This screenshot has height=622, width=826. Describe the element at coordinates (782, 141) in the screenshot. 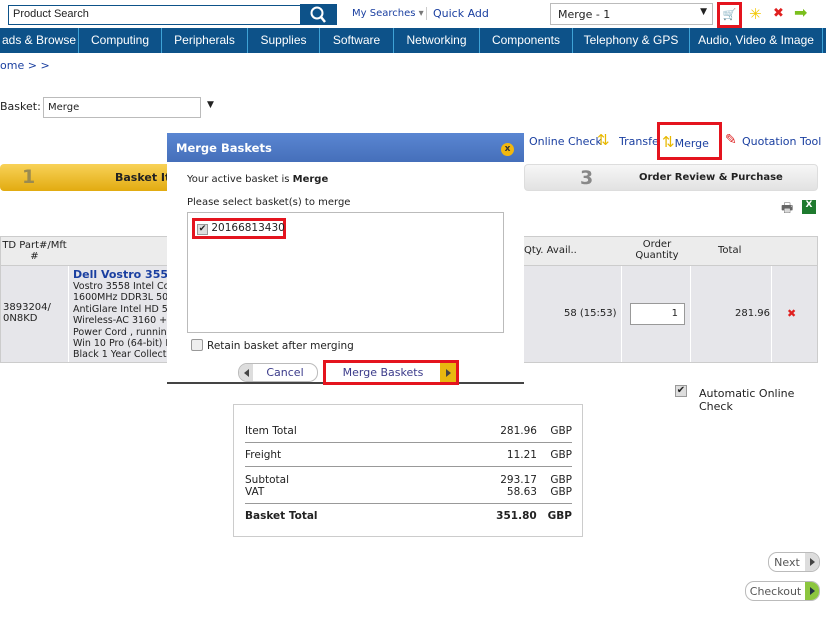

I see `quotation-tool-link: Quotation Tool` at that location.